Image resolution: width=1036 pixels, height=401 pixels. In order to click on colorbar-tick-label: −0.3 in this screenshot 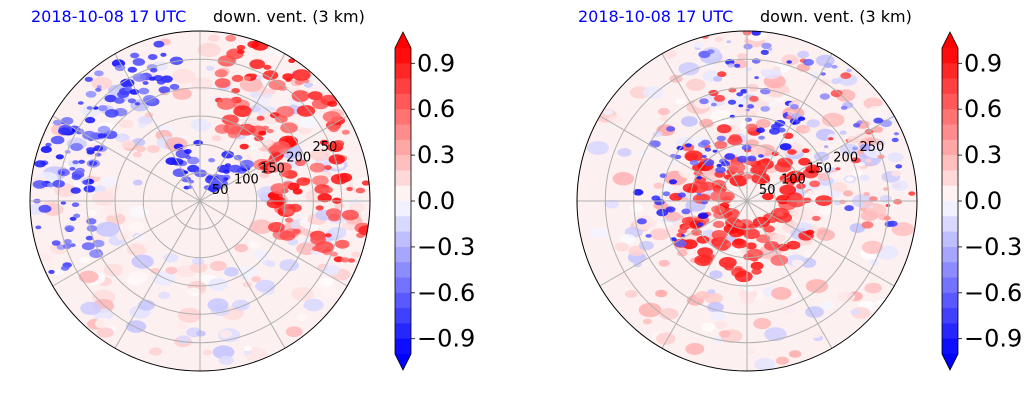, I will do `click(446, 247)`.